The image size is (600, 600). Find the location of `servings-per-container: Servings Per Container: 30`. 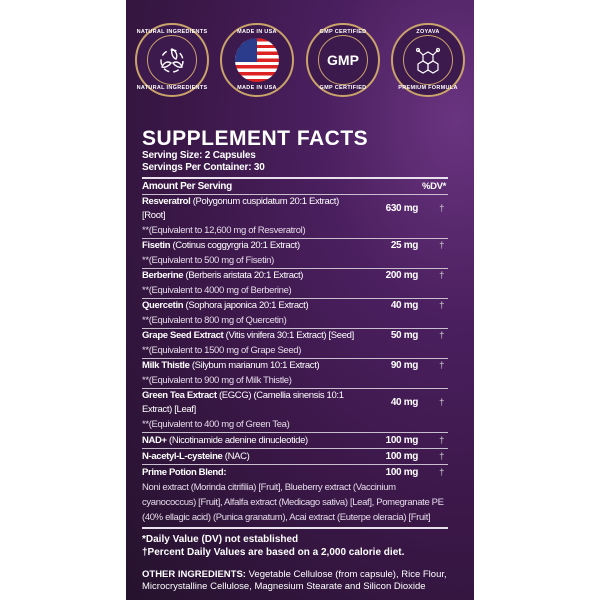

servings-per-container: Servings Per Container: 30 is located at coordinates (203, 167).